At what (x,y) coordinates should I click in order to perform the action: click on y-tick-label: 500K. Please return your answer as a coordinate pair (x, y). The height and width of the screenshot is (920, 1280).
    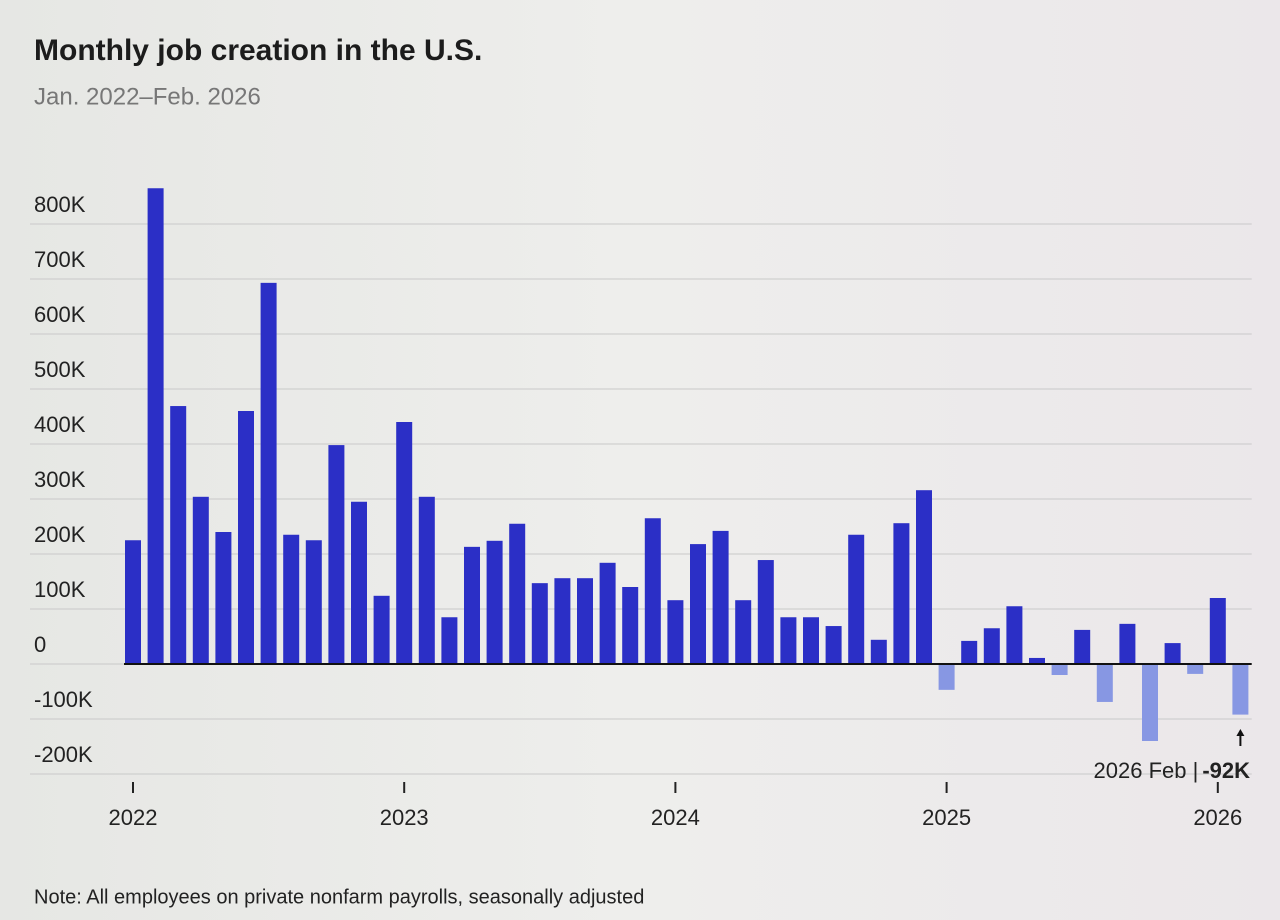
    Looking at the image, I should click on (60, 369).